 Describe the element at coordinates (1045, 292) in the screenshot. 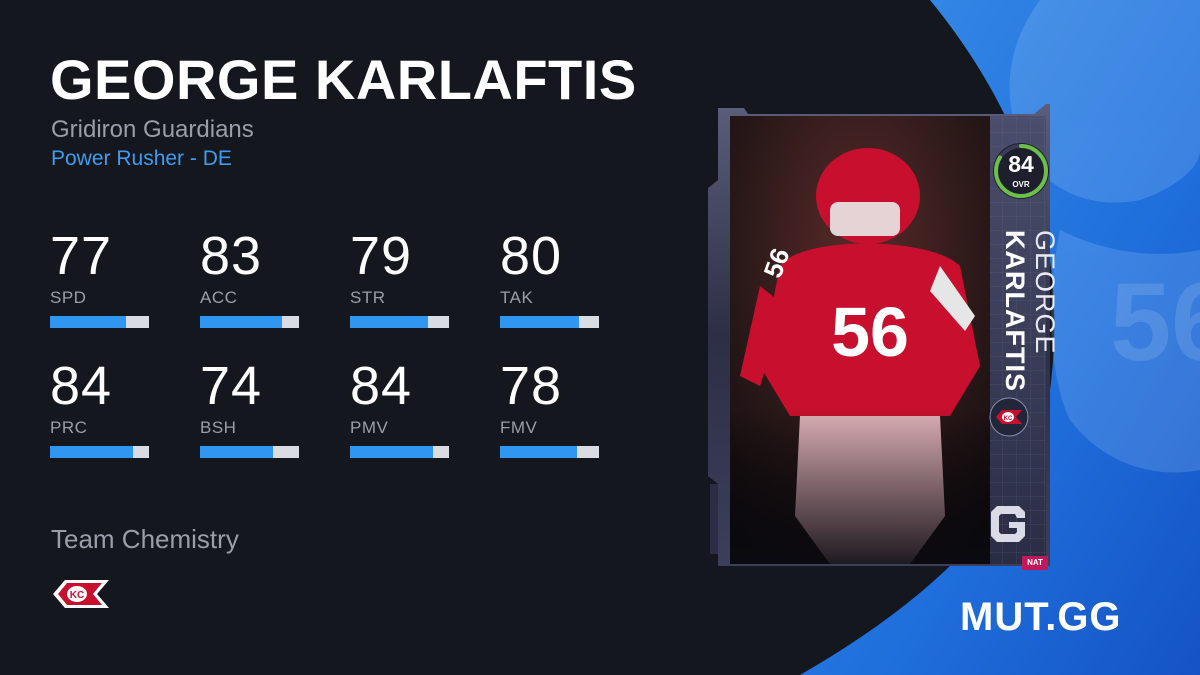

I see `card-first-name: GEORGE` at that location.